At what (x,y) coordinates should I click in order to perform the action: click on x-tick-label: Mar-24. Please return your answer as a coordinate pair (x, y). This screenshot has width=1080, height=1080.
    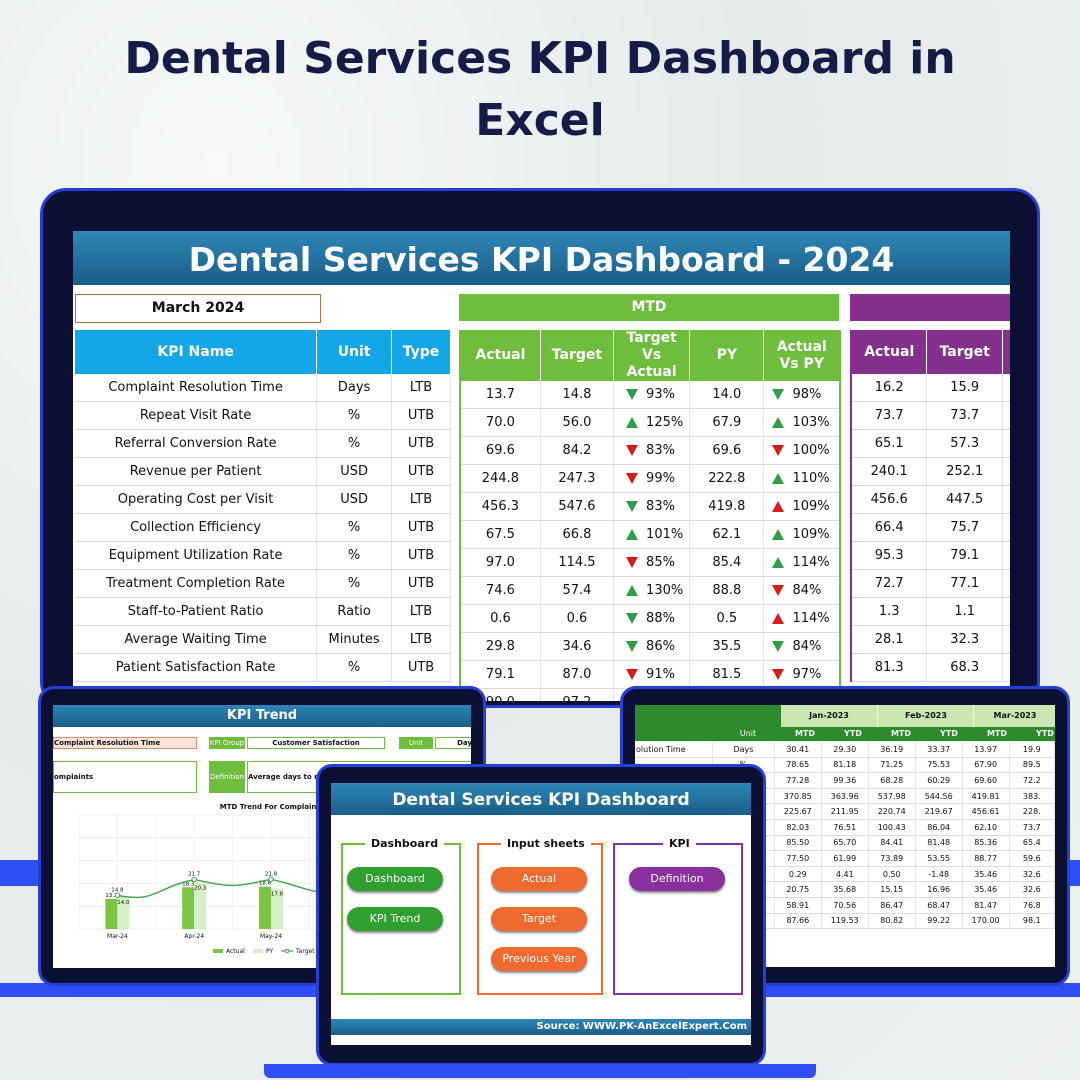
    Looking at the image, I should click on (117, 936).